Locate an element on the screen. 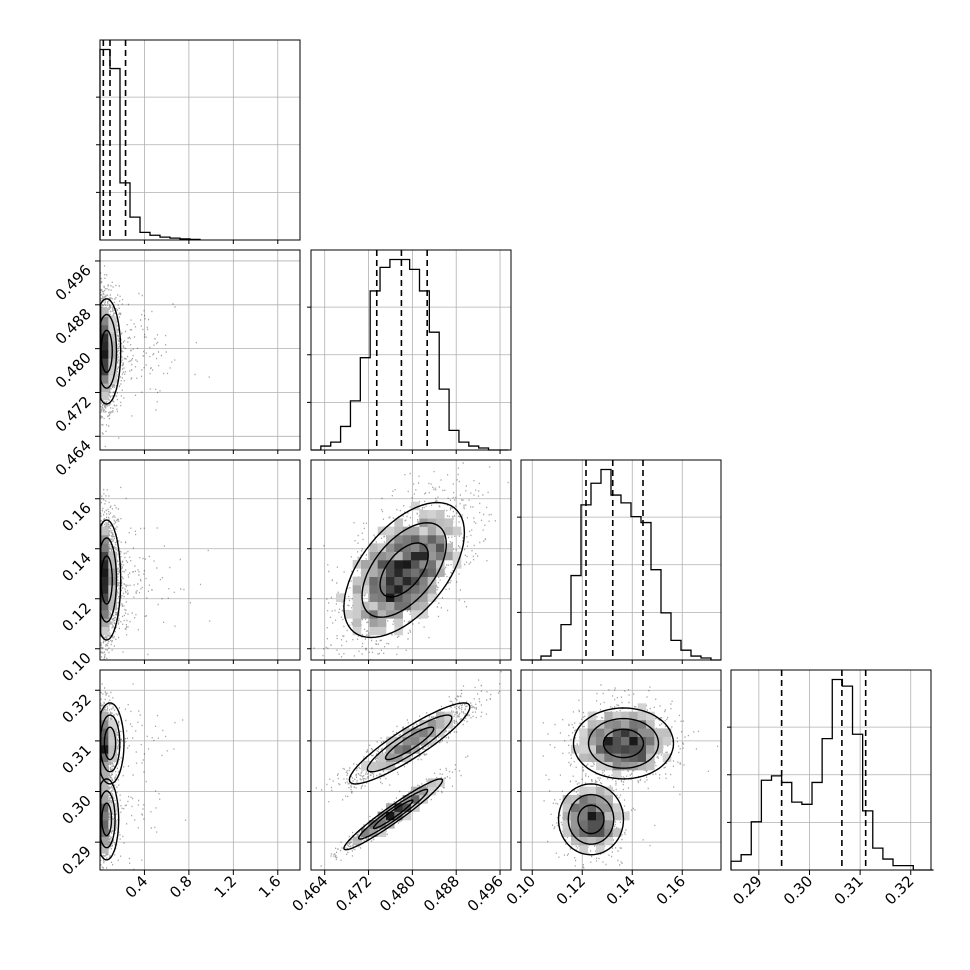 This screenshot has height=970, width=970. x-tick-label-p2: 0.16 is located at coordinates (671, 890).